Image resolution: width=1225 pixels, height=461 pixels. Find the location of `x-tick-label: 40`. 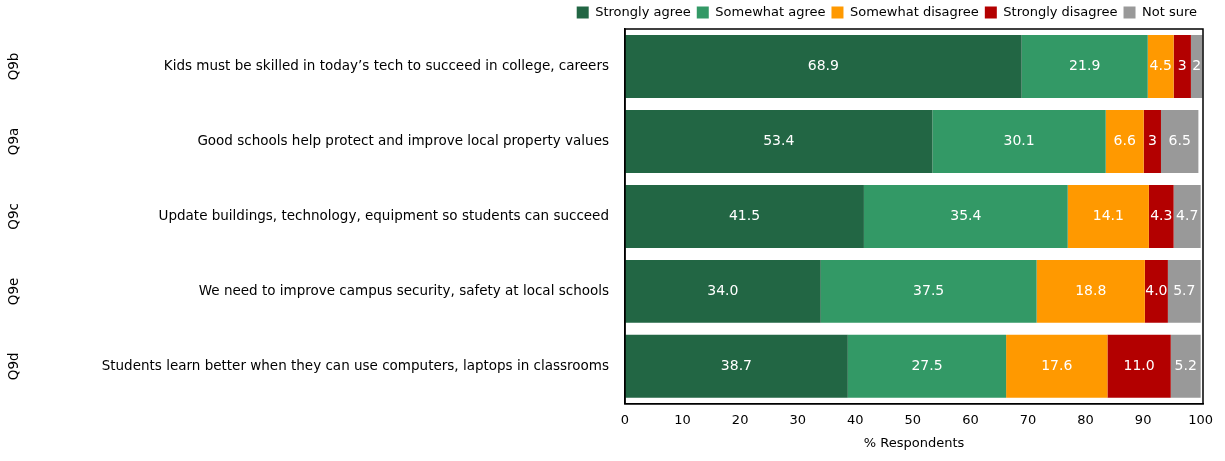

x-tick-label: 40 is located at coordinates (855, 419).